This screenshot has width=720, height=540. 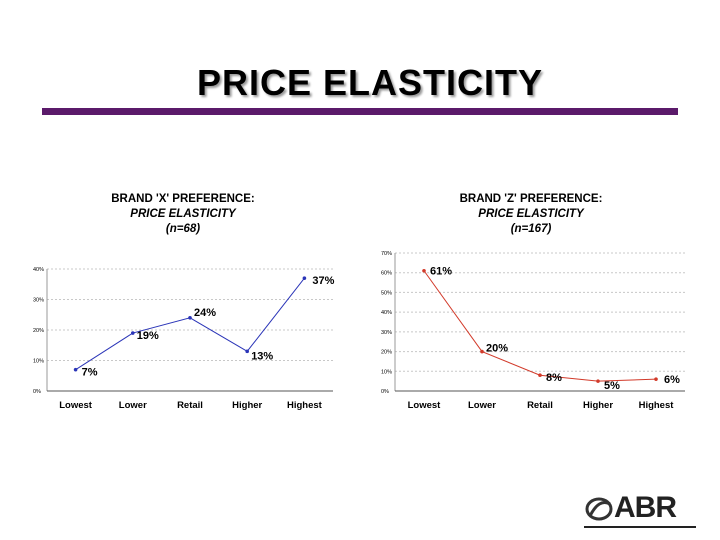 What do you see at coordinates (386, 372) in the screenshot?
I see `chart-z-y-tick-label: 10%` at bounding box center [386, 372].